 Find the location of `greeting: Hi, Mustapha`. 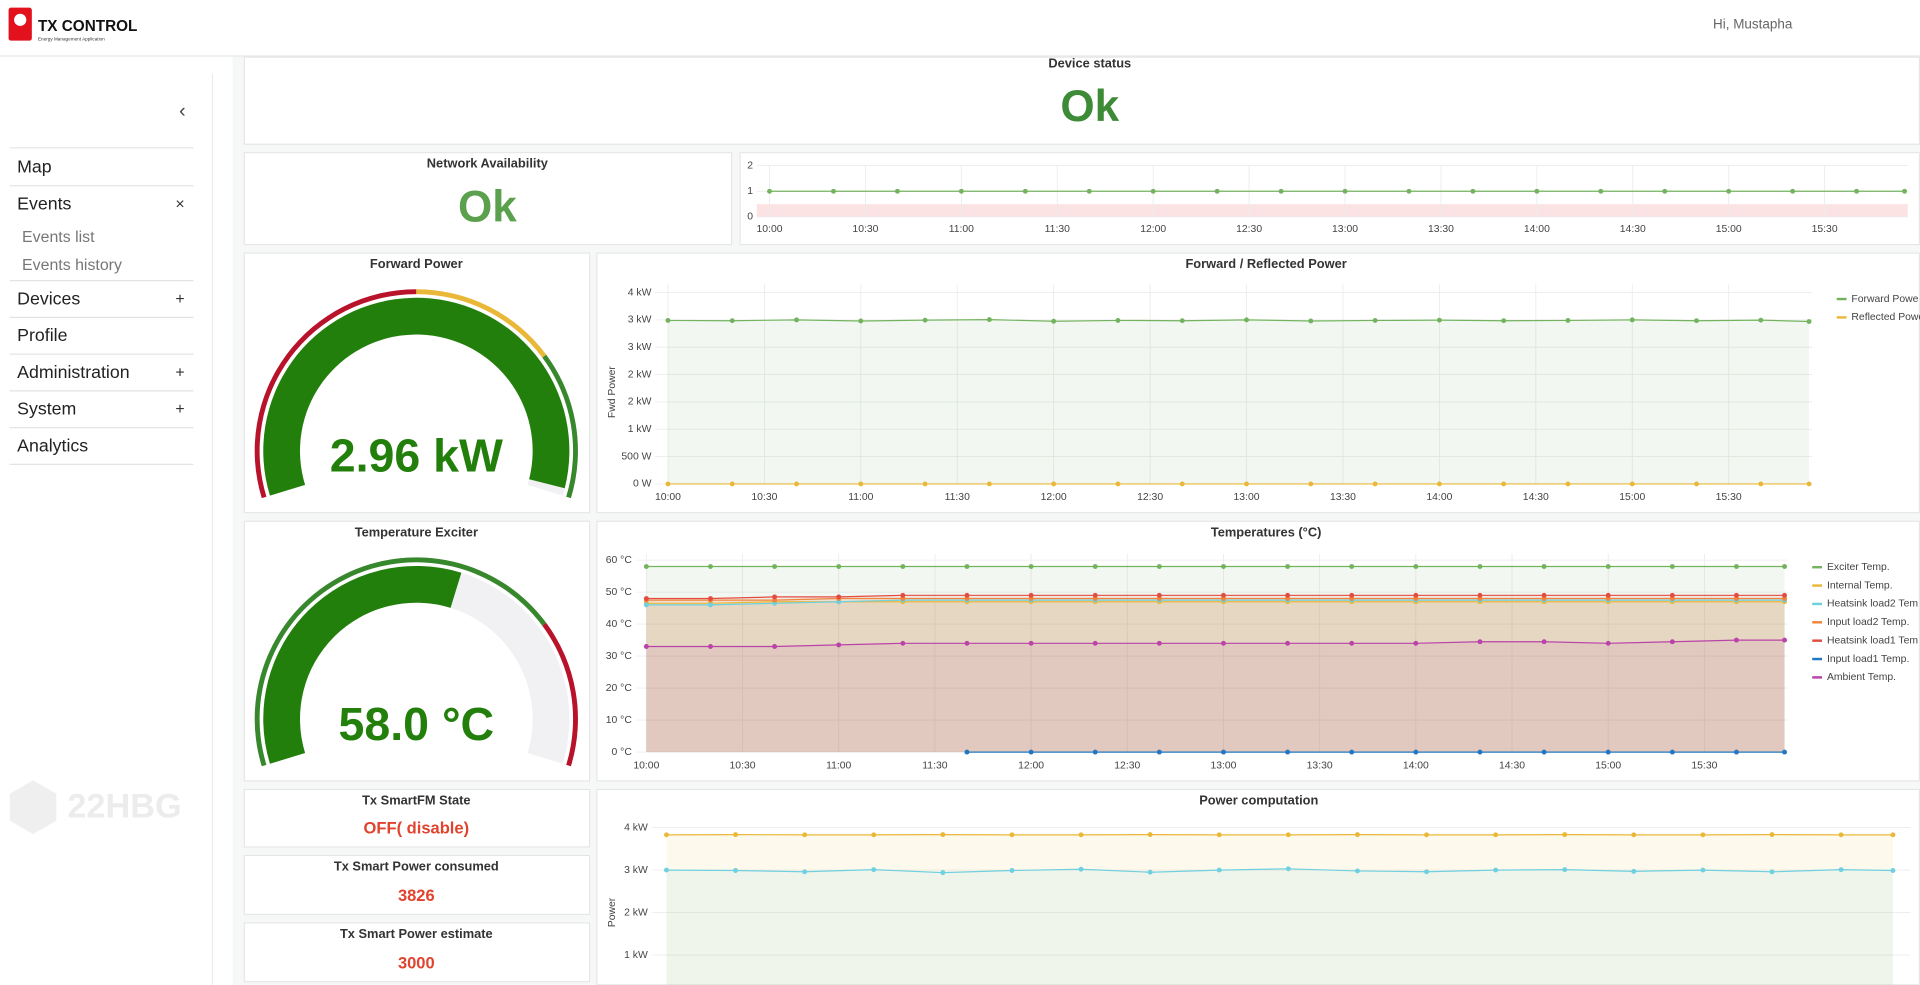

greeting: Hi, Mustapha is located at coordinates (1753, 23).